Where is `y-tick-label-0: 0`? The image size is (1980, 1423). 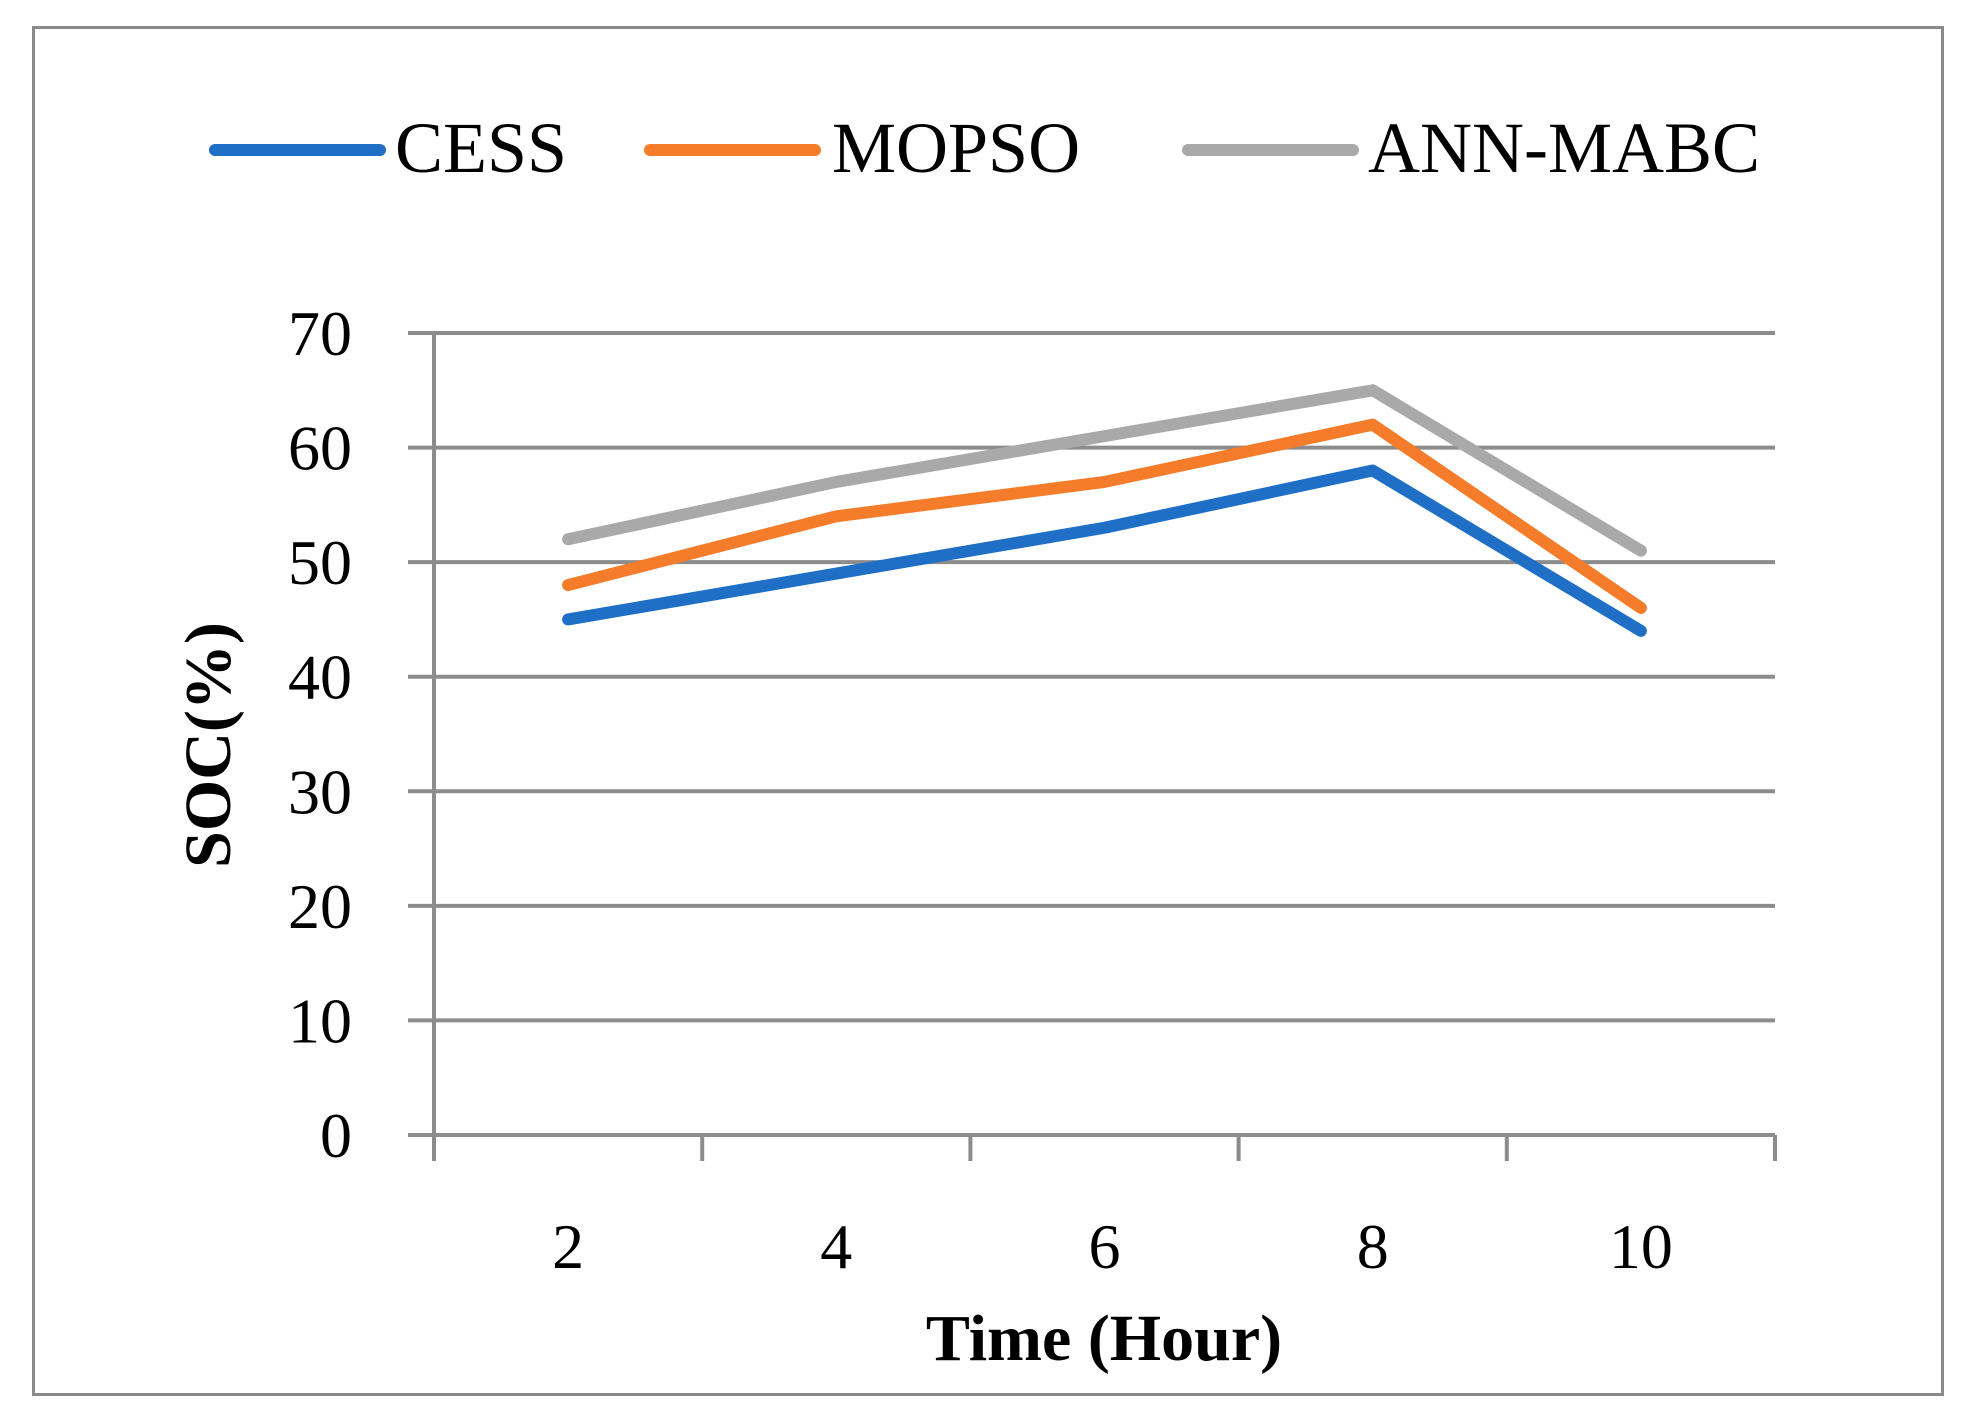
y-tick-label-0: 0 is located at coordinates (336, 1135).